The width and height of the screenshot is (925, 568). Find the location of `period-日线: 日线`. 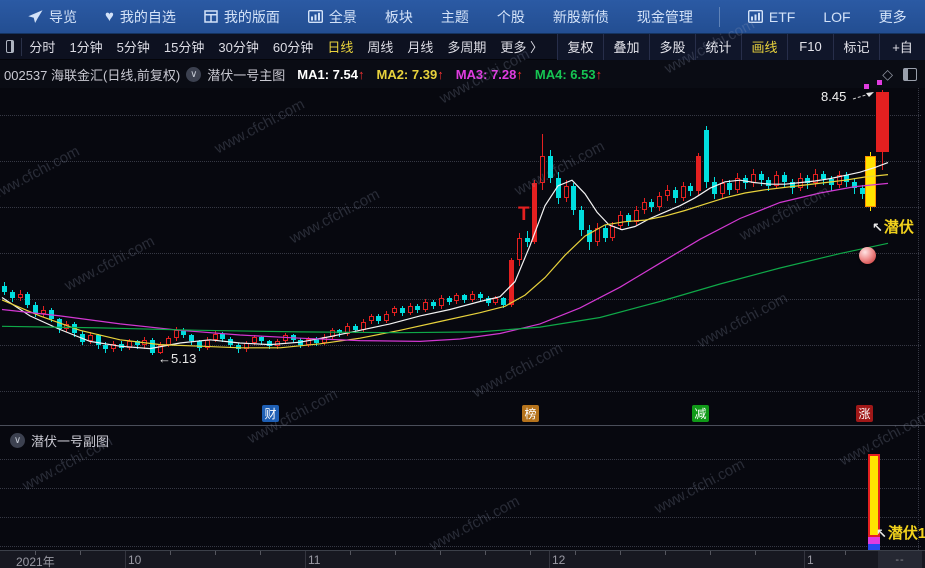

period-日线: 日线 is located at coordinates (340, 47).